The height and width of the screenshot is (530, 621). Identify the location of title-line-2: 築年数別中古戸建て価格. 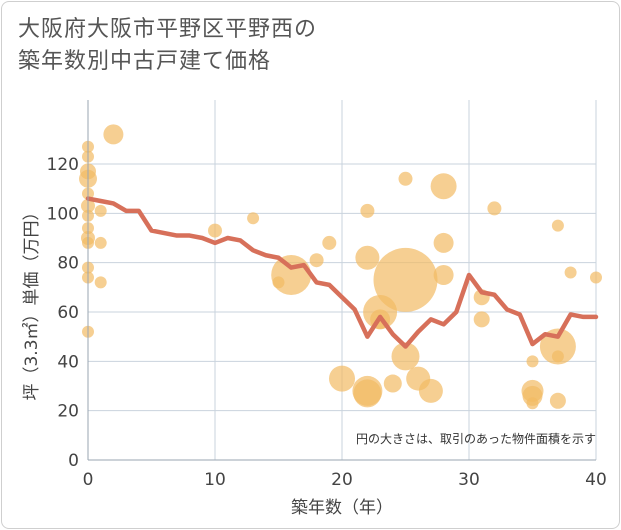
(145, 61).